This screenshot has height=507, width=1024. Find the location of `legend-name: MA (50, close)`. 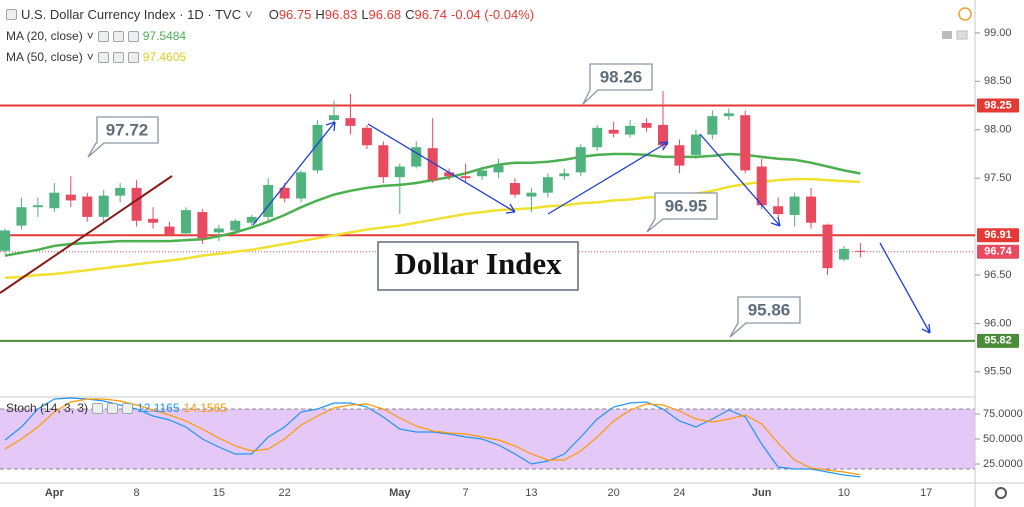

legend-name: MA (50, close) is located at coordinates (44, 57).